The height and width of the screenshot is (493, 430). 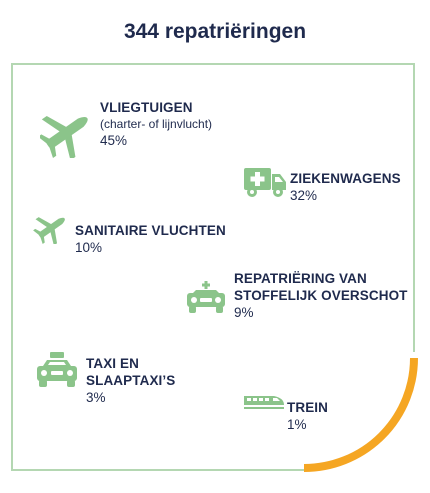 What do you see at coordinates (307, 416) in the screenshot?
I see `item-trein: TREIN 1%` at bounding box center [307, 416].